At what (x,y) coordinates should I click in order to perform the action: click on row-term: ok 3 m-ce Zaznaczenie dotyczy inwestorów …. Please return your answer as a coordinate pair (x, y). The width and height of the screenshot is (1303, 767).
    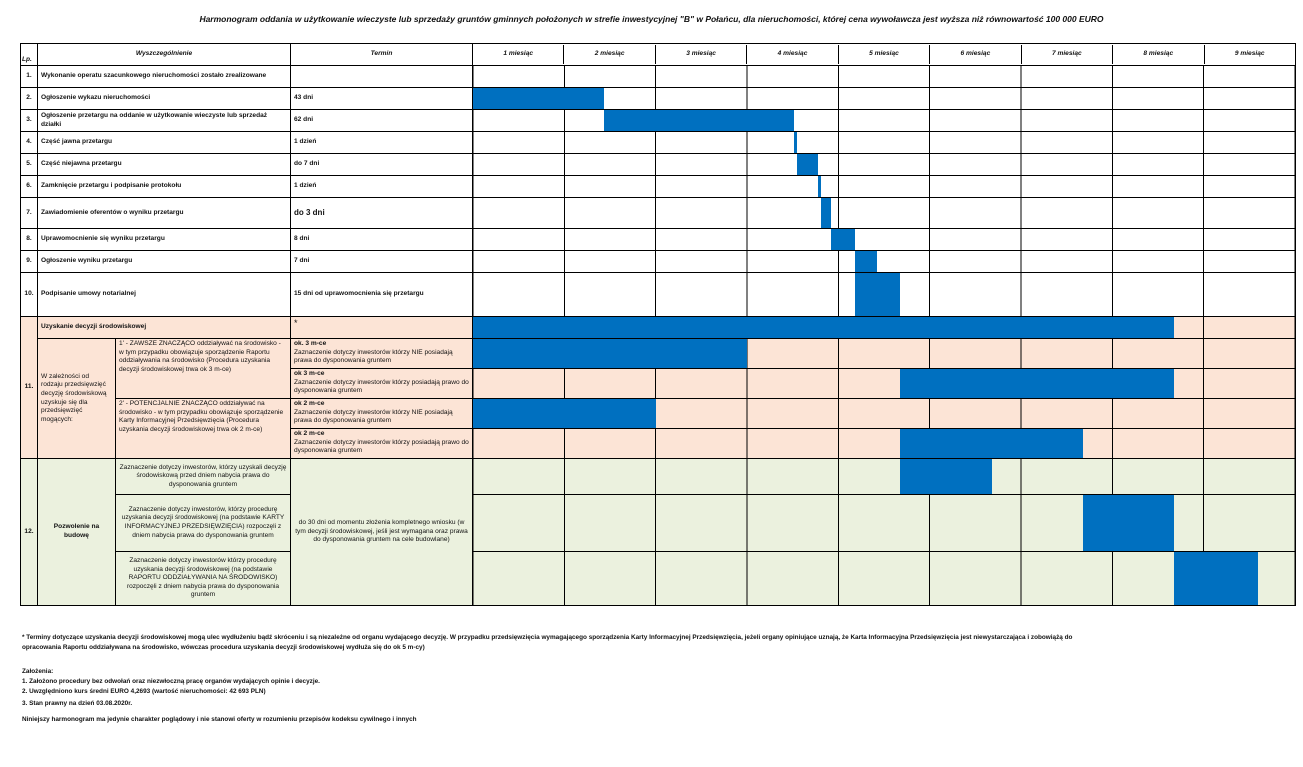
    Looking at the image, I should click on (381, 383).